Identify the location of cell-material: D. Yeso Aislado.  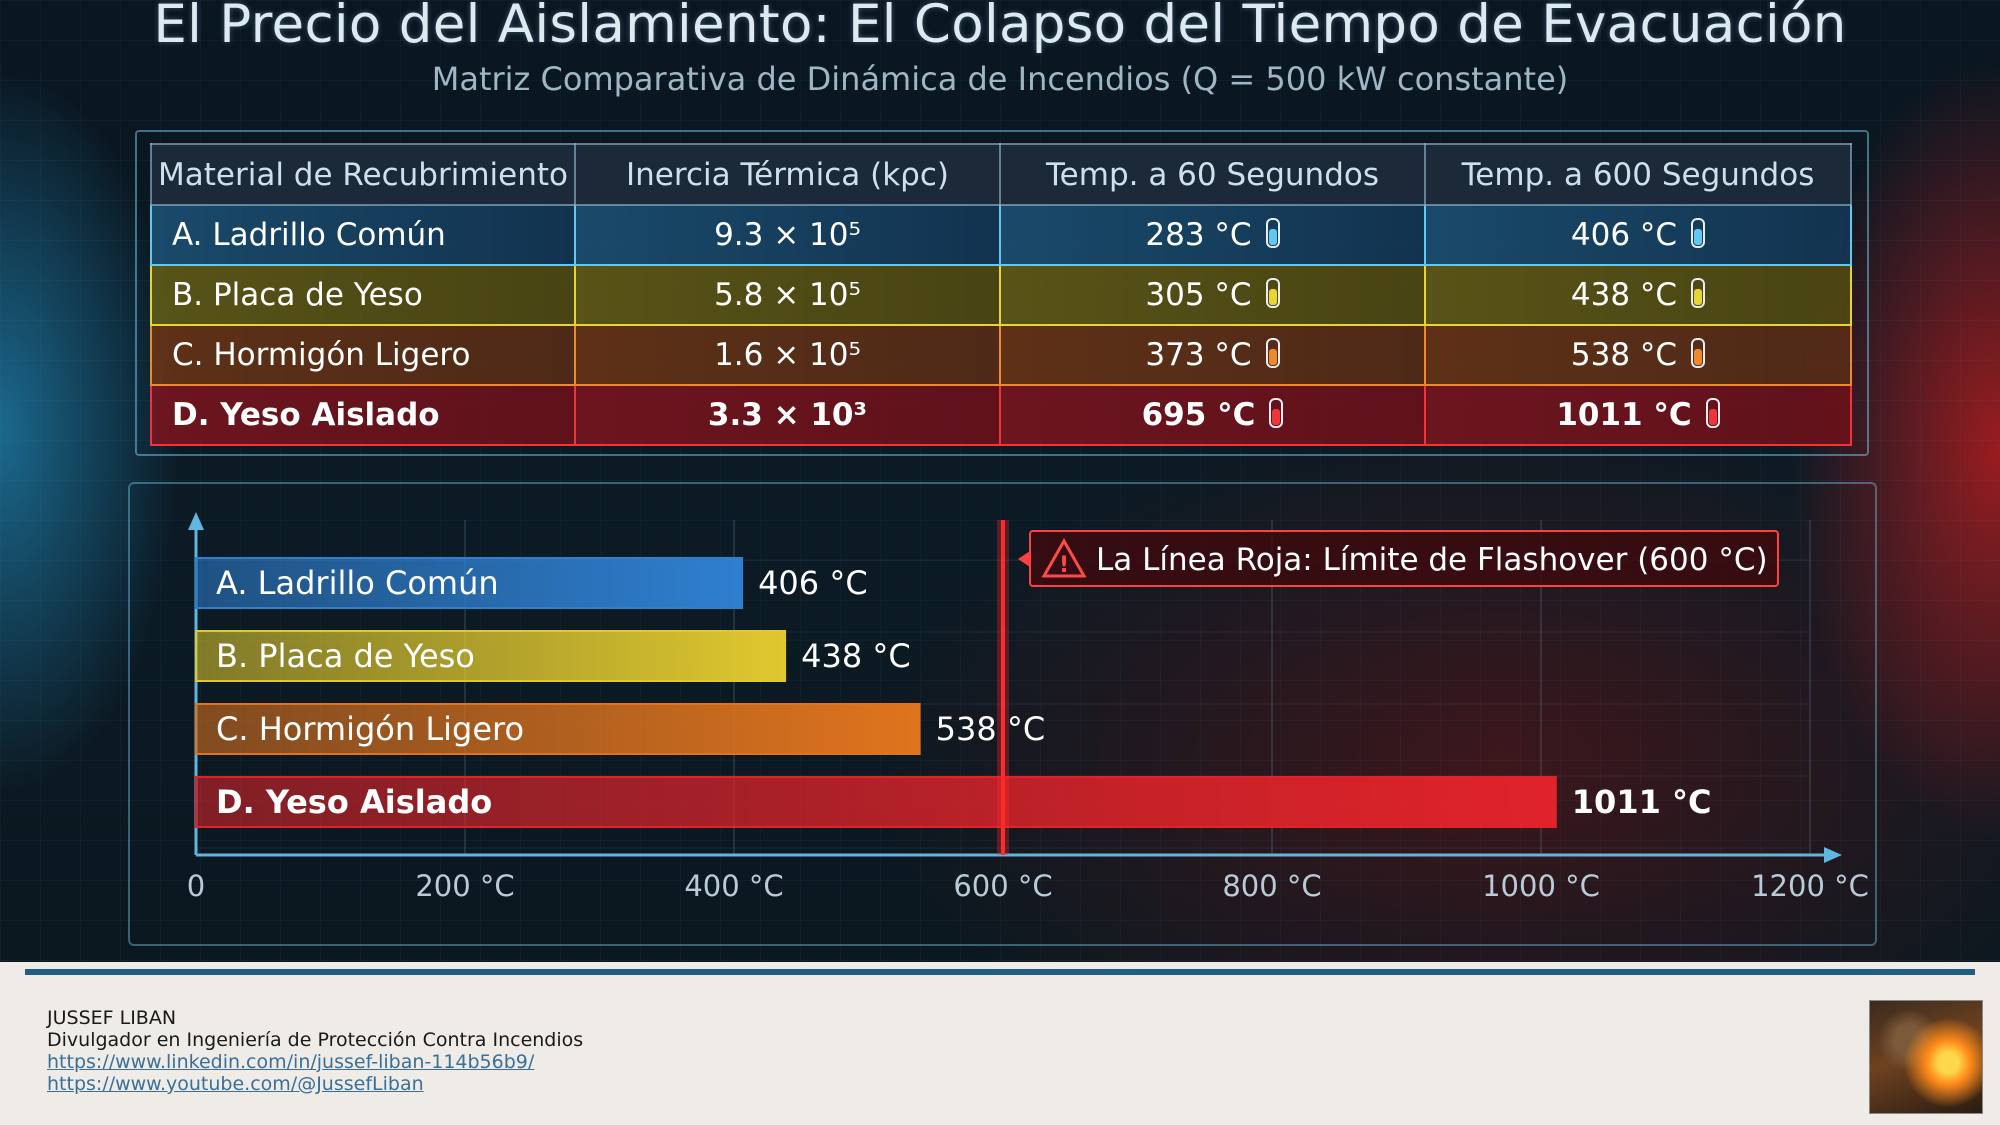
(363, 415).